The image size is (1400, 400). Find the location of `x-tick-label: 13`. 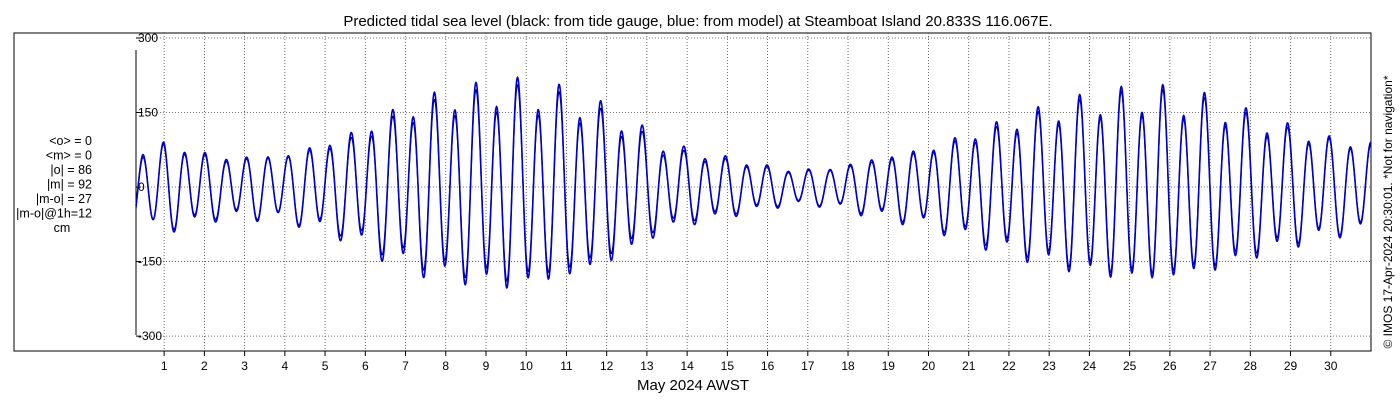

x-tick-label: 13 is located at coordinates (647, 366).